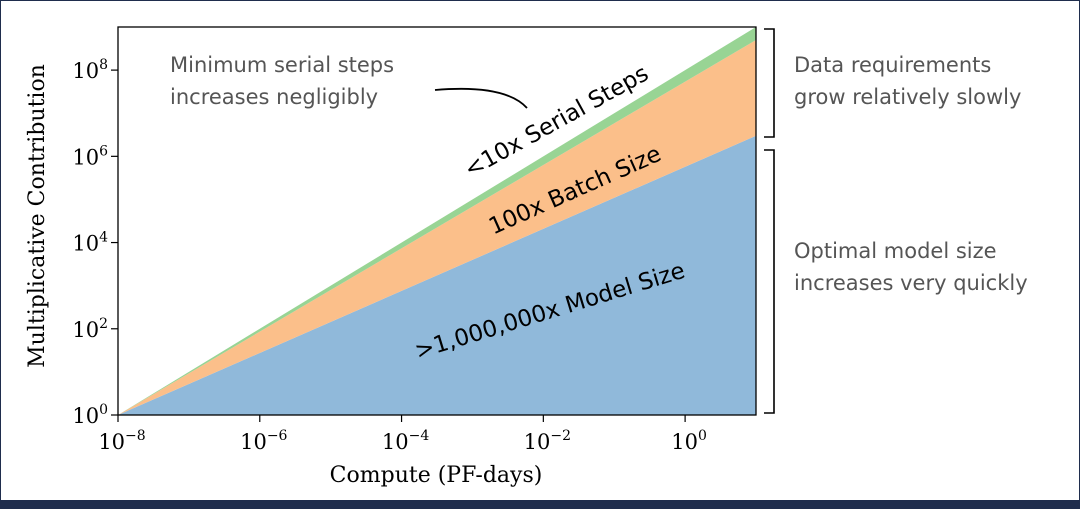 Image resolution: width=1080 pixels, height=509 pixels. Describe the element at coordinates (689, 441) in the screenshot. I see `x-tick-label-4: 10⁰` at that location.